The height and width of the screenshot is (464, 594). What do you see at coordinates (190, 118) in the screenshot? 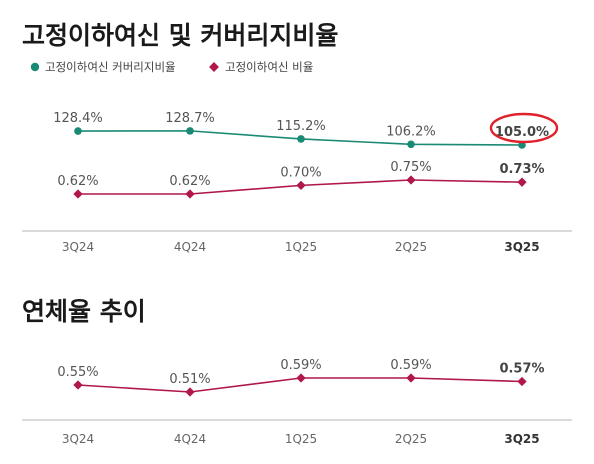
I see `coverage-ratio-data-label: 128.7%` at bounding box center [190, 118].